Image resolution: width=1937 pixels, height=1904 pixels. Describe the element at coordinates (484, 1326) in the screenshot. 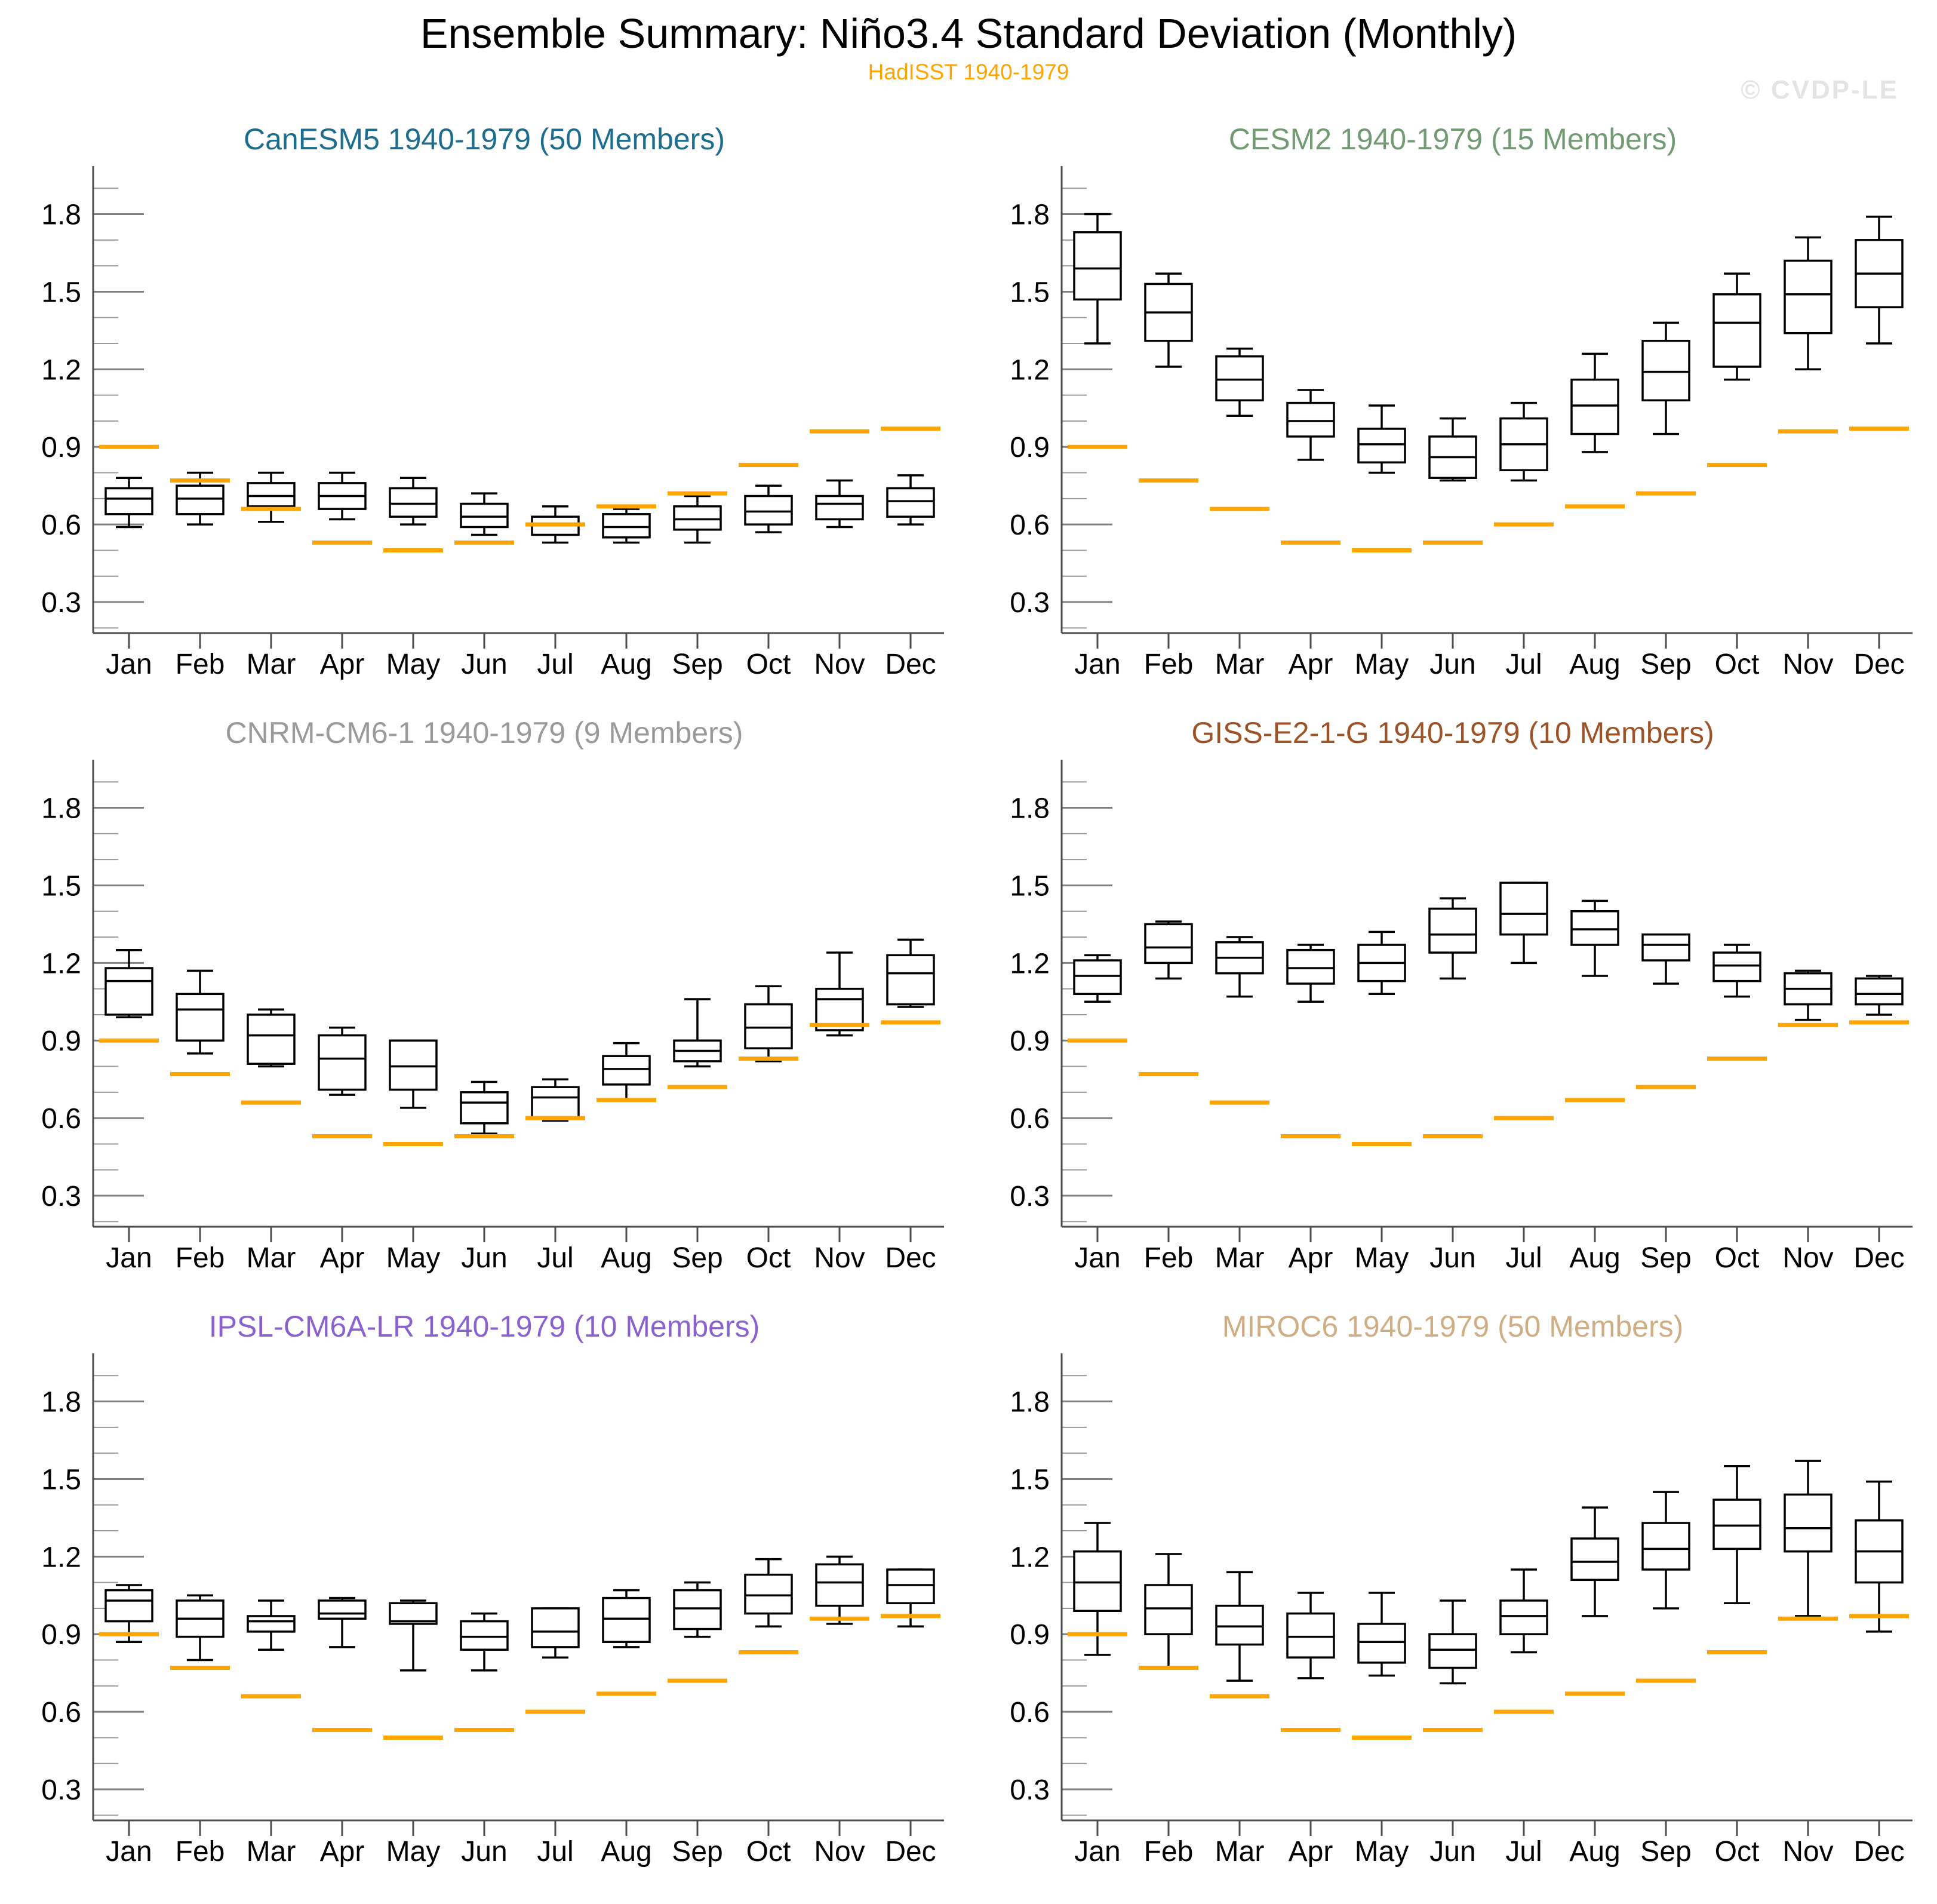

I see `panel-title: IPSL-CM6A-LR 1940-1979 (10 Members)` at that location.